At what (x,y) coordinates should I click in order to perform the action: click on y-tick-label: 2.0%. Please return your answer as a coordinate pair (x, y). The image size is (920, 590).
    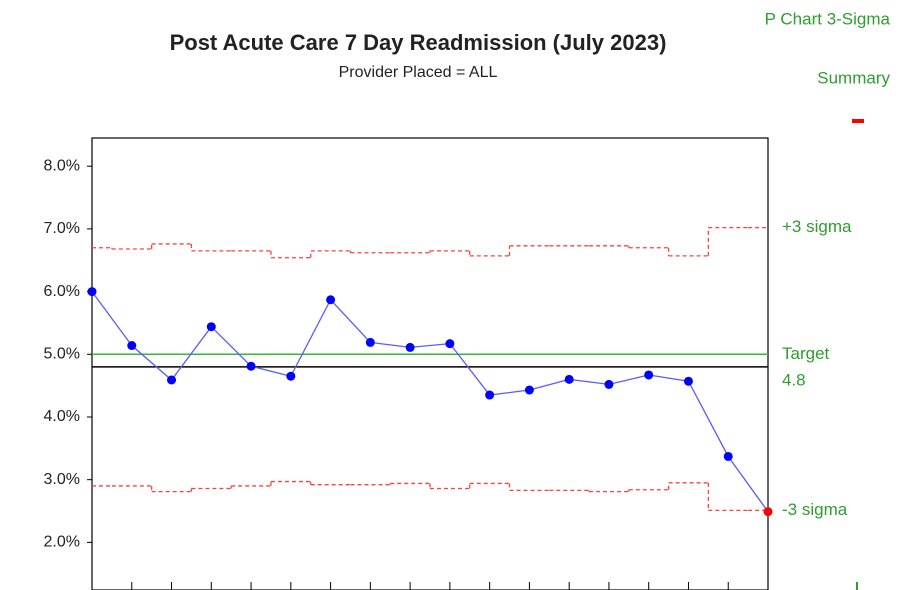
    Looking at the image, I should click on (62, 542).